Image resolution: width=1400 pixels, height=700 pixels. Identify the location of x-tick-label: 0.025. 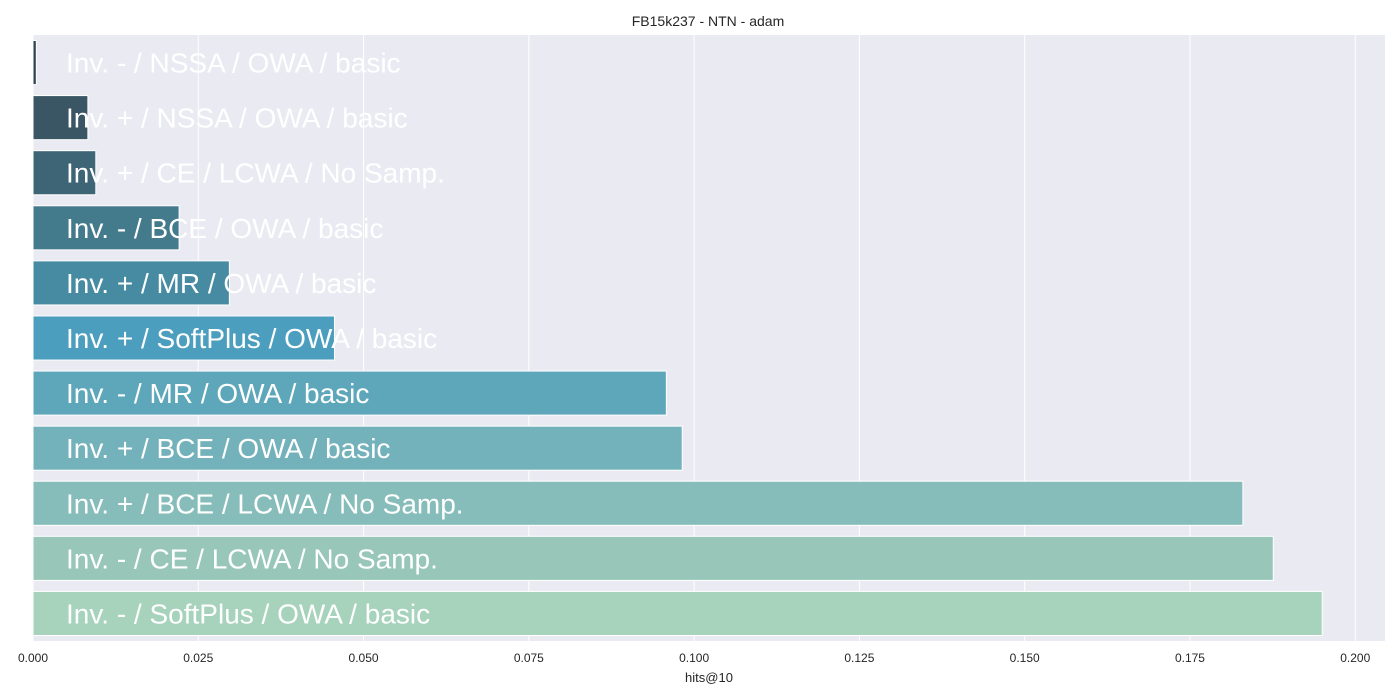
(198, 658).